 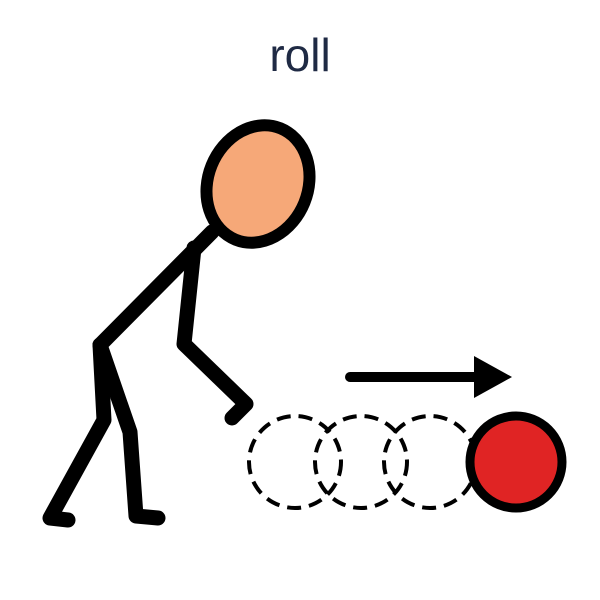 What do you see at coordinates (77, 432) in the screenshot?
I see `figure-back-leg` at bounding box center [77, 432].